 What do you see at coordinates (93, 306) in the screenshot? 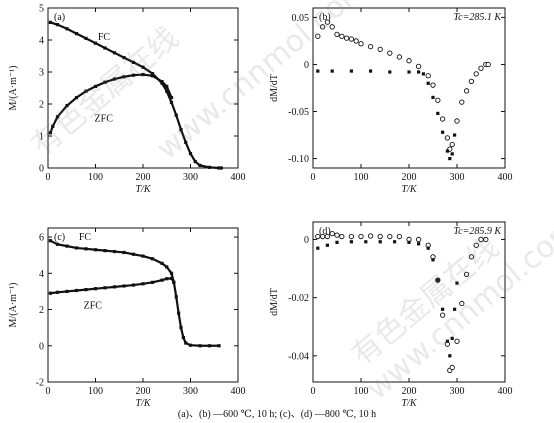
I see `curve-label: ZFC` at bounding box center [93, 306].